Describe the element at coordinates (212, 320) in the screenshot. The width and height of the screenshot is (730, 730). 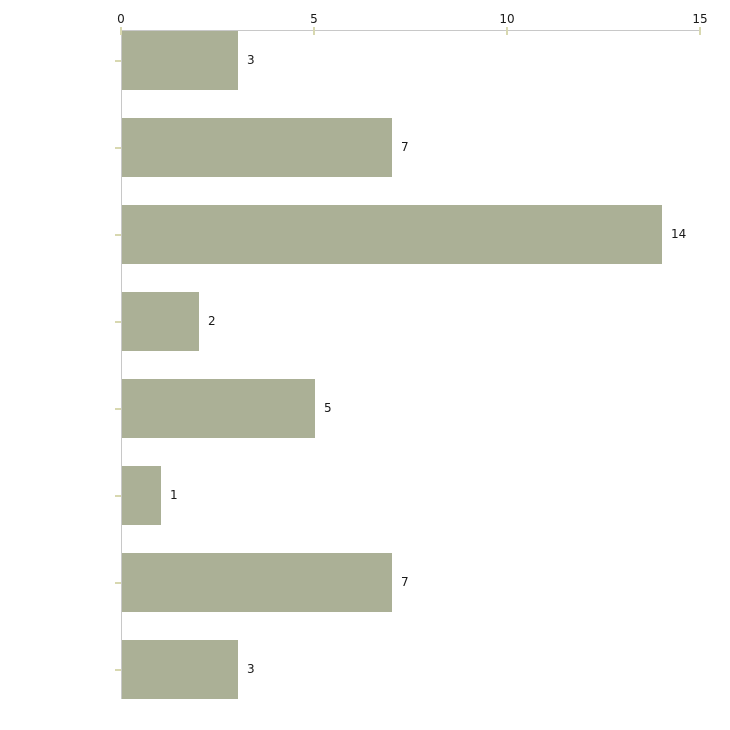
I see `value-label: 2` at that location.